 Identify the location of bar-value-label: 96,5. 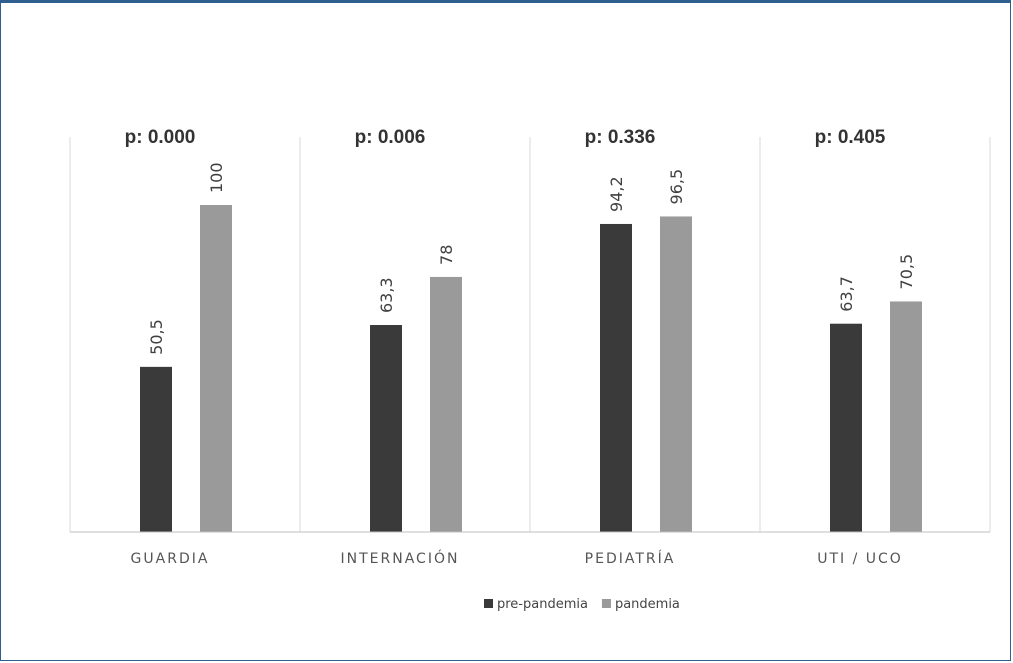
(676, 187).